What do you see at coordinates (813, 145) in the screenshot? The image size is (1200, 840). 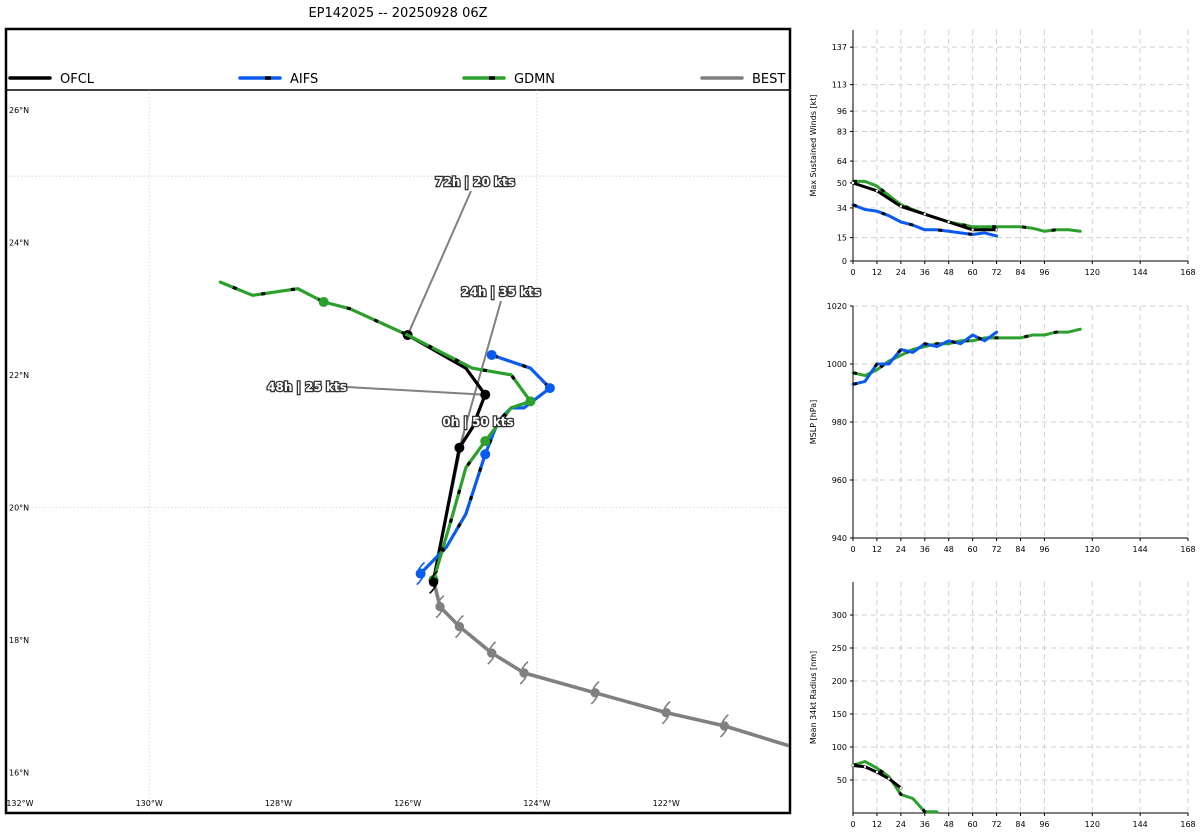 I see `panel-ylabel: Max Sustained Winds [kt]` at bounding box center [813, 145].